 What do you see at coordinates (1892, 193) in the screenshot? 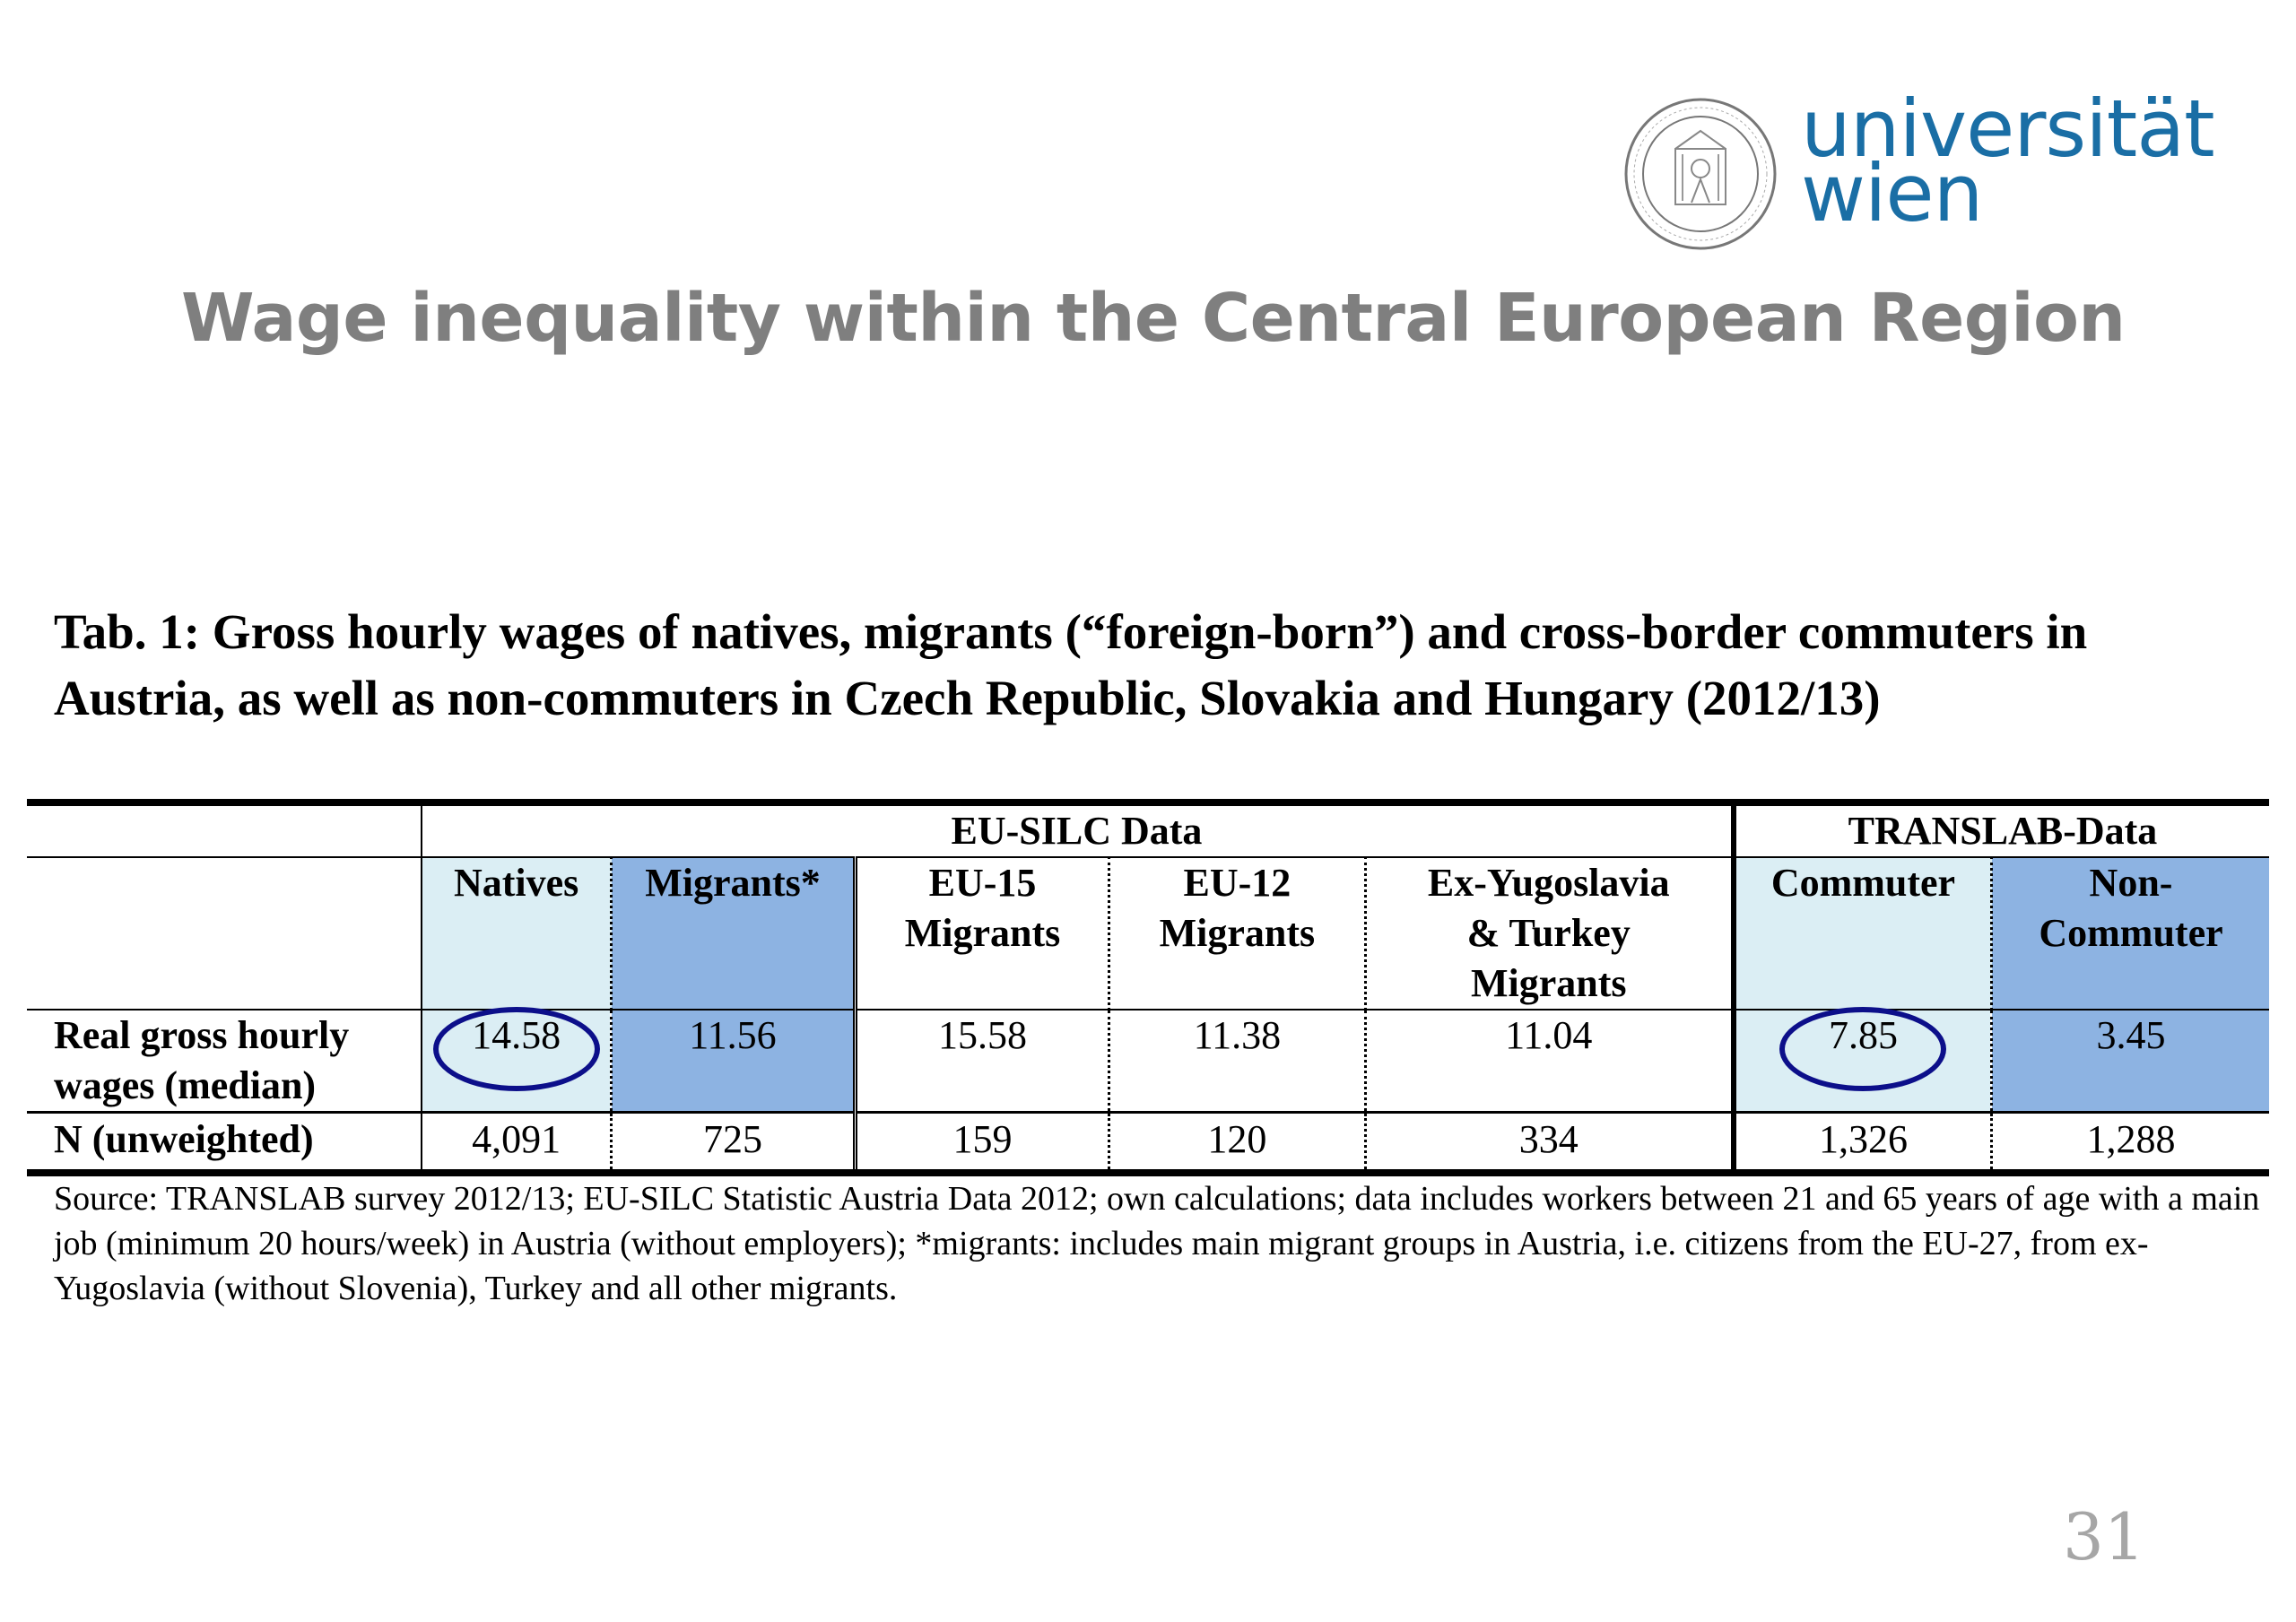
I see `wordmark-line-2: wien` at bounding box center [1892, 193].